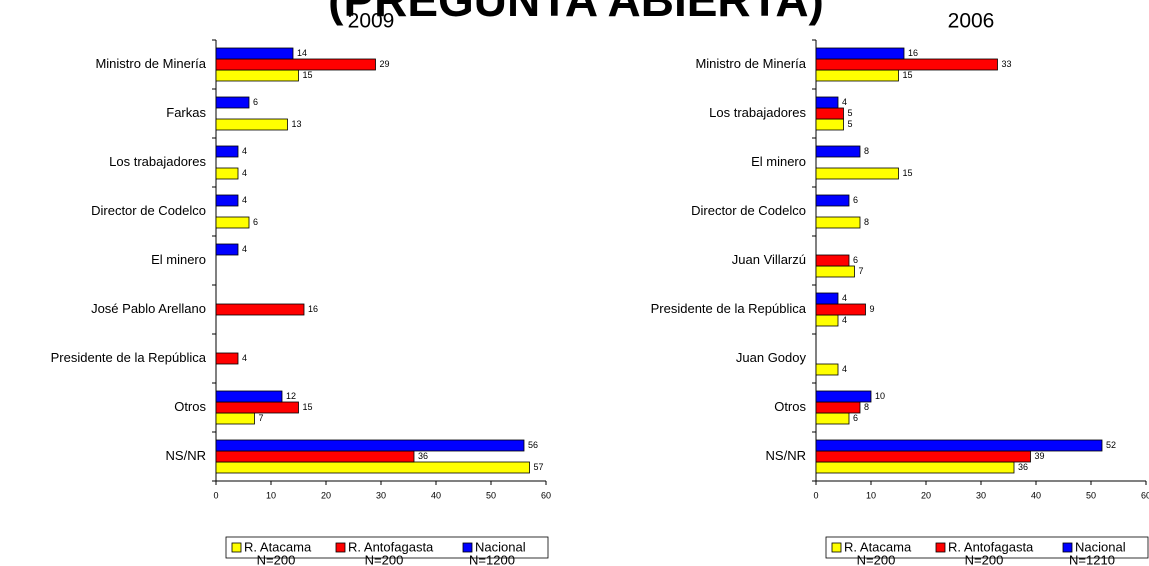 Image resolution: width=1149 pixels, height=566 pixels. I want to click on legend-label: Nacional, so click(500, 546).